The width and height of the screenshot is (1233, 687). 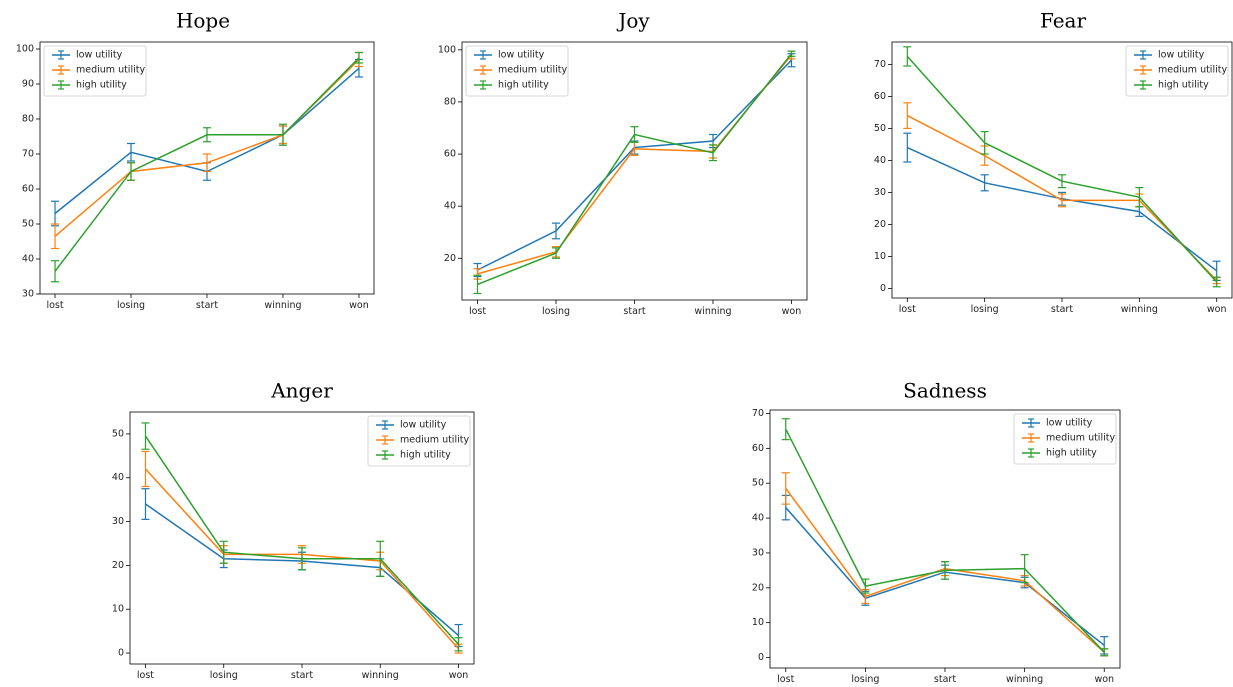 What do you see at coordinates (28, 84) in the screenshot?
I see `y-tick-label: 90` at bounding box center [28, 84].